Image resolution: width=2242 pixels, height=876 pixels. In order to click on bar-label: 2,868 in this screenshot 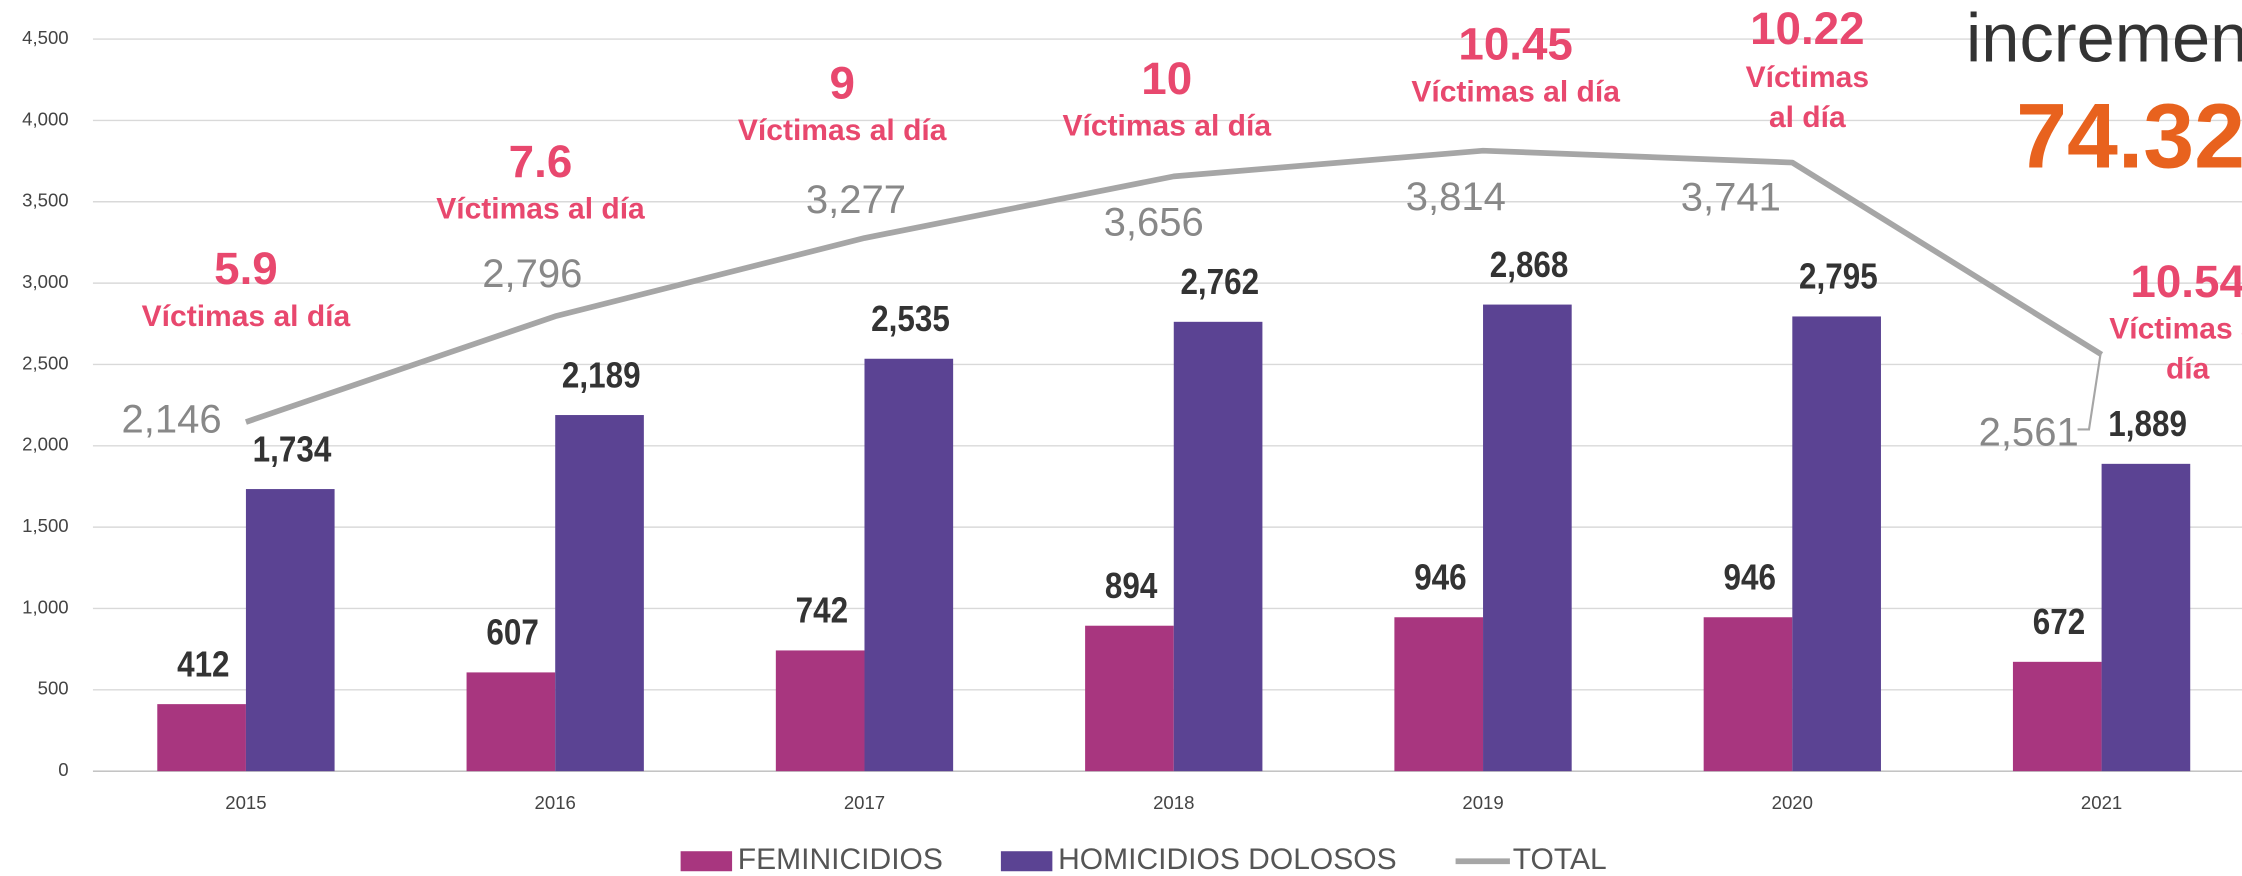, I will do `click(1529, 265)`.